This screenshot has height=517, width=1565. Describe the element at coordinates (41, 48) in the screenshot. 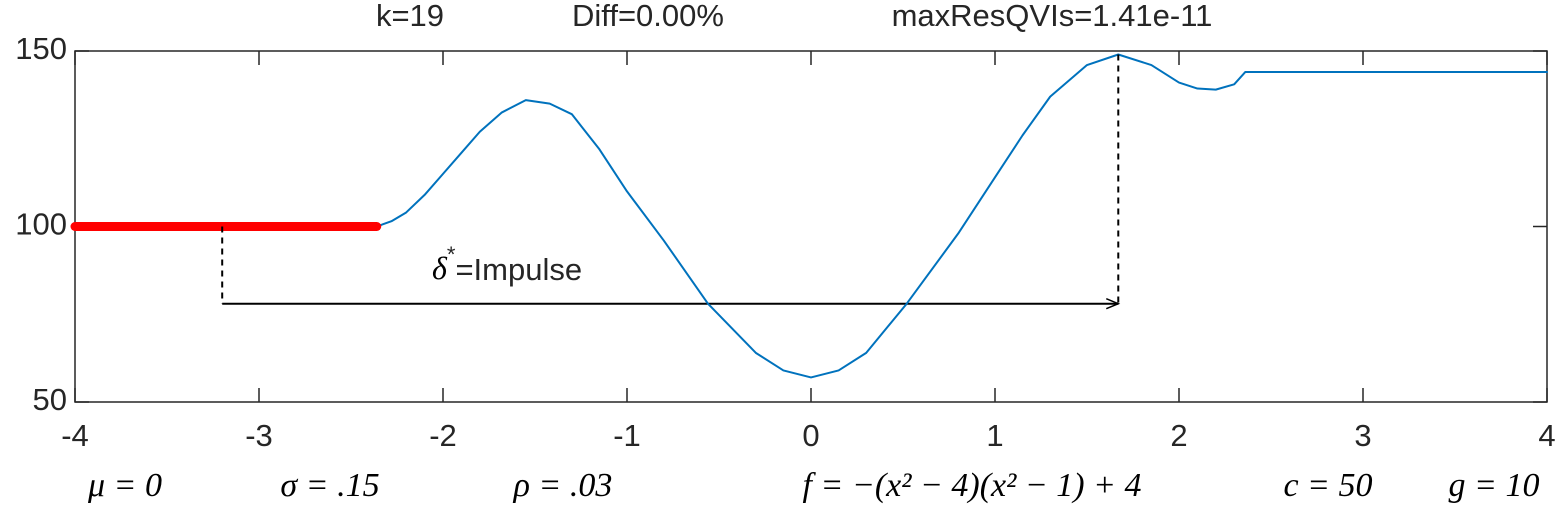

I see `y-tick-label: 150` at that location.